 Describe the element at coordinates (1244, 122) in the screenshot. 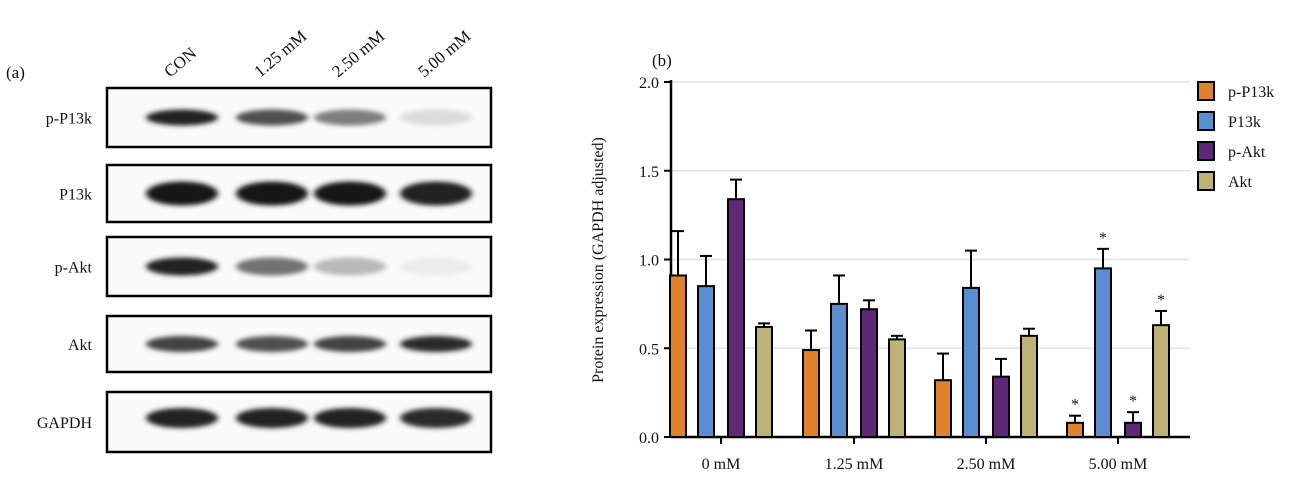

I see `legend-label: P13k` at that location.